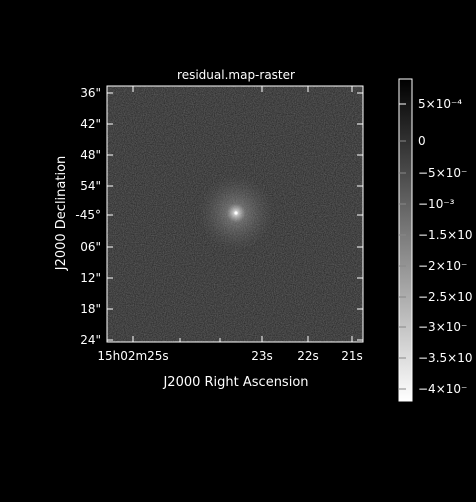 This screenshot has height=502, width=476. What do you see at coordinates (90, 186) in the screenshot?
I see `dec-tick-label: 54"` at bounding box center [90, 186].